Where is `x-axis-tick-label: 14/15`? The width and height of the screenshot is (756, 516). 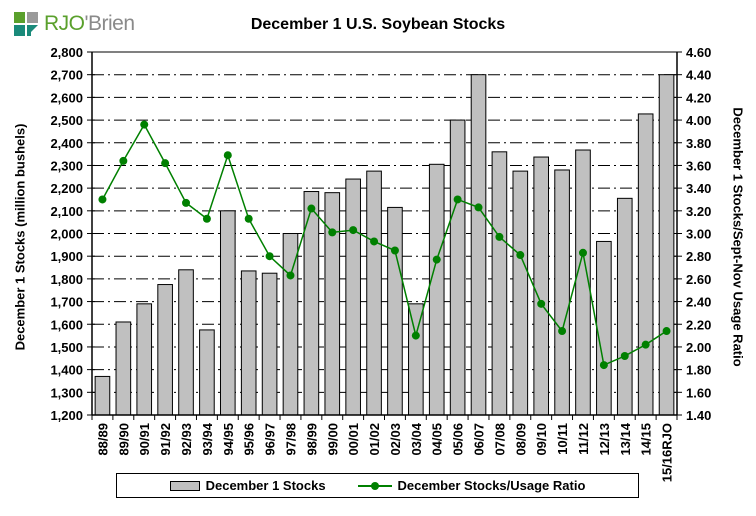
x-axis-tick-label: 14/15 is located at coordinates (646, 439).